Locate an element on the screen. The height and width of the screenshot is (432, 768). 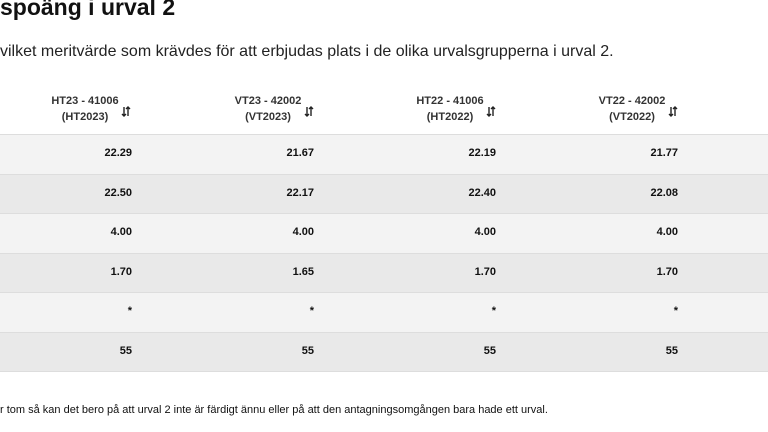
table-cell: 22.40 is located at coordinates (482, 192).